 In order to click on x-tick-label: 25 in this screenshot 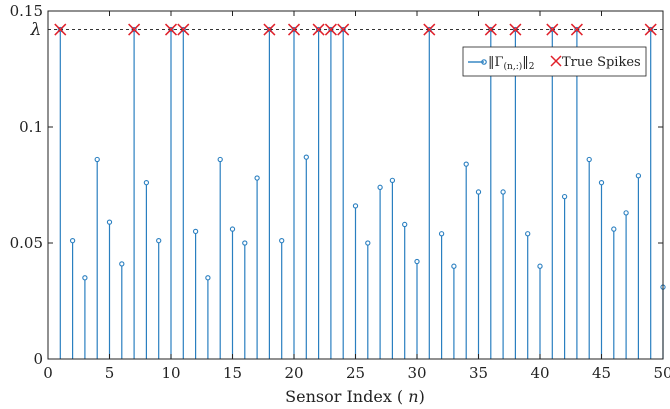, I will do `click(355, 373)`.